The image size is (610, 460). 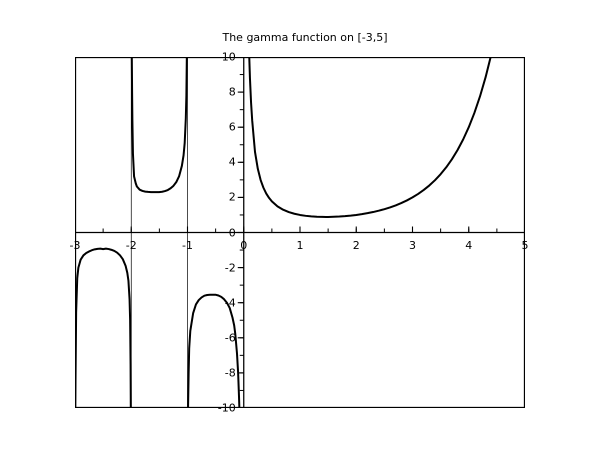 I want to click on y-tick-label: -6, so click(x=230, y=338).